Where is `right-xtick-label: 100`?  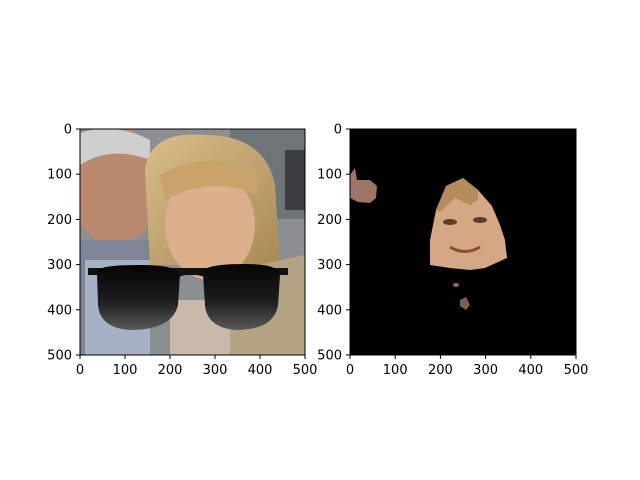
right-xtick-label: 100 is located at coordinates (395, 370).